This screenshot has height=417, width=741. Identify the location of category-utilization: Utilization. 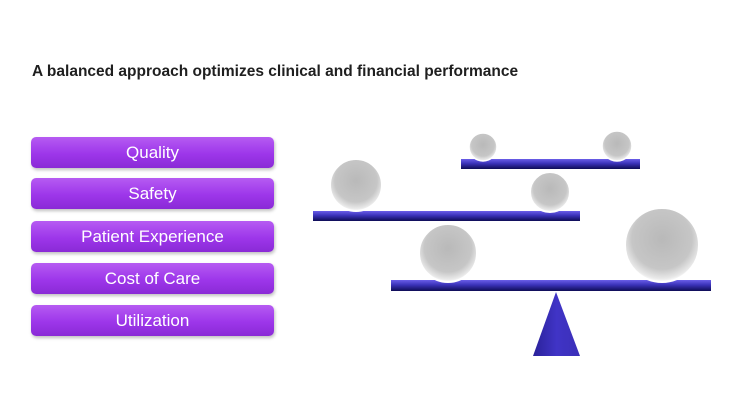
(152, 320).